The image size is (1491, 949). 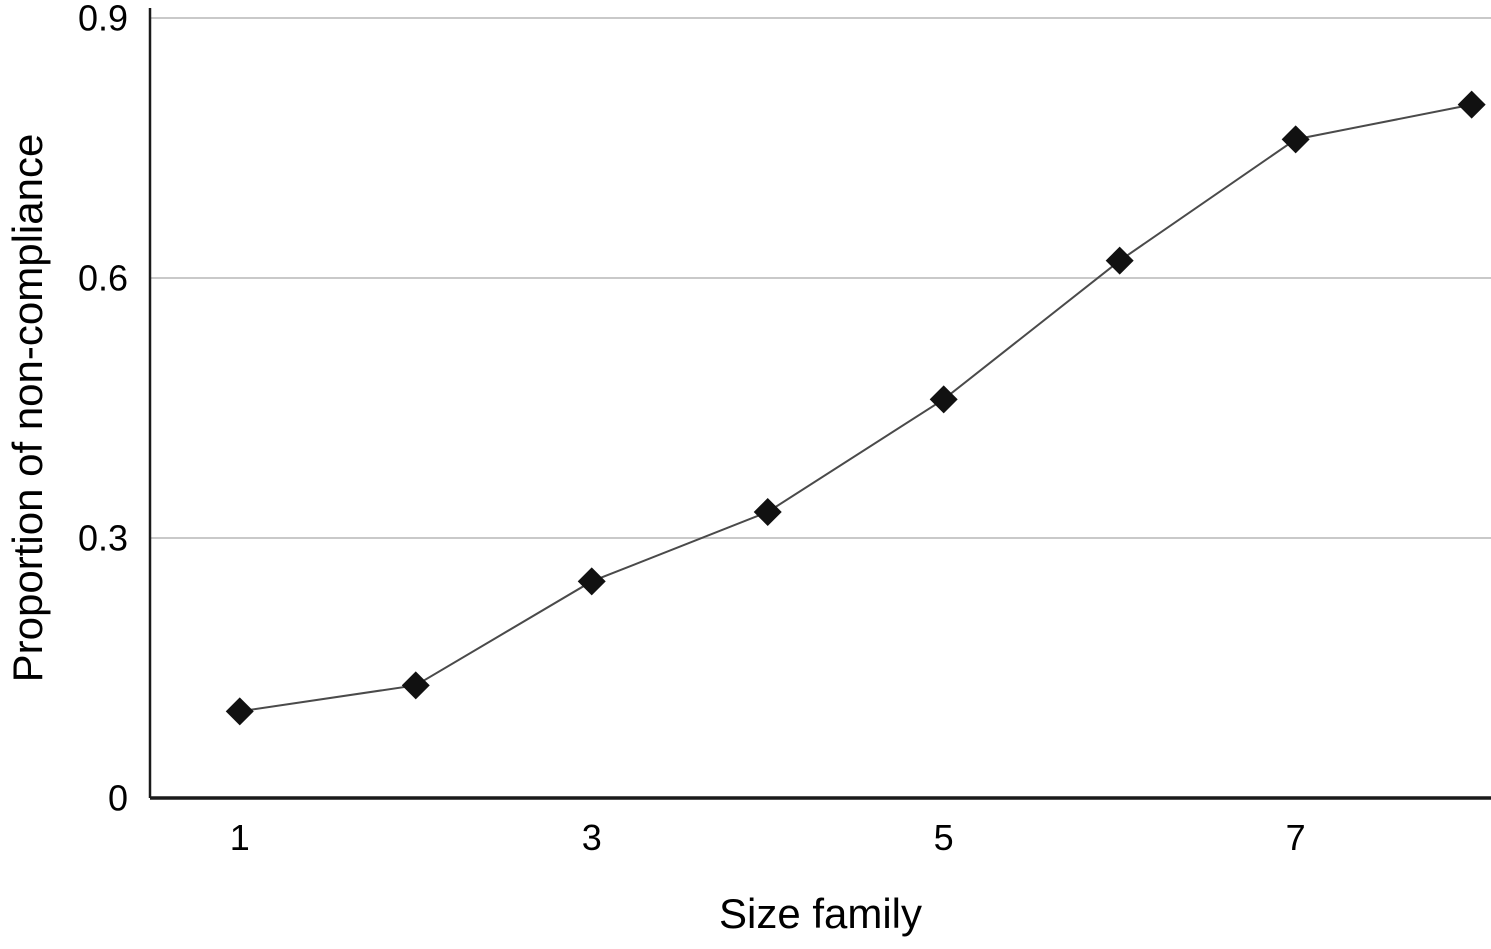 I want to click on y-tick-label-0.3: 0.3, so click(x=103, y=538).